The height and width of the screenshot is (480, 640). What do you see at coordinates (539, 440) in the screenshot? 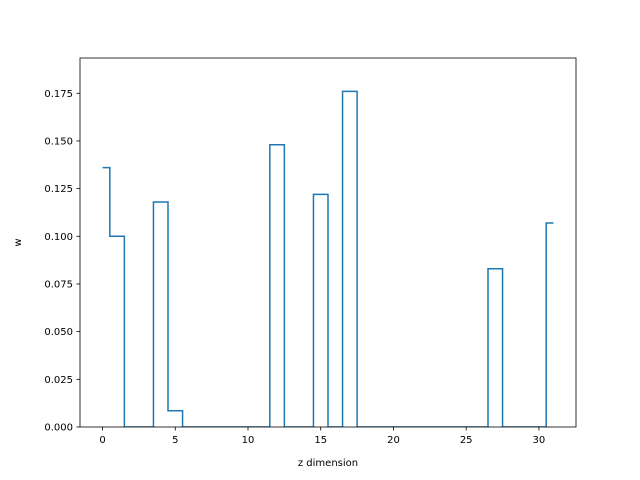
I see `x-tick-label: 30` at bounding box center [539, 440].